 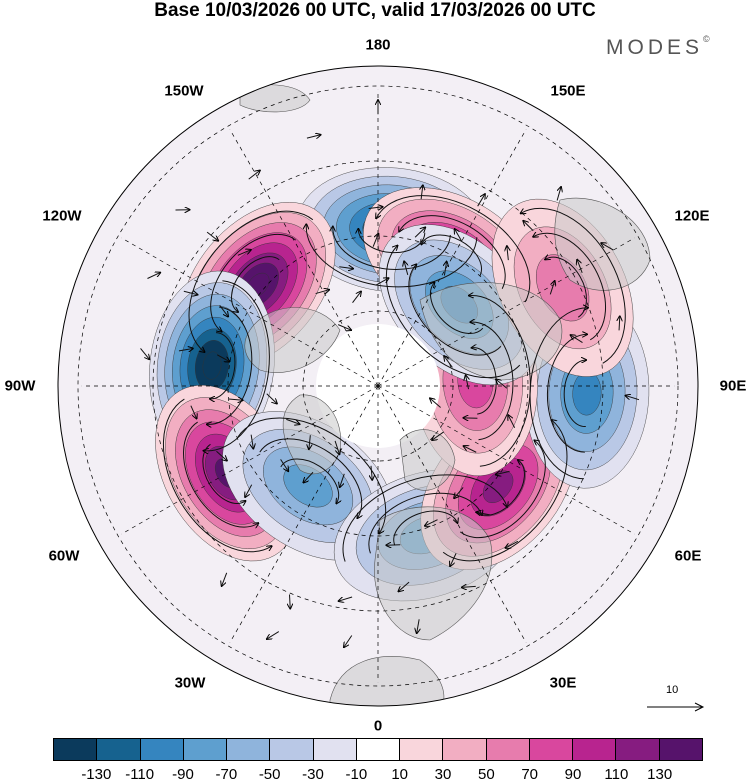 What do you see at coordinates (269, 774) in the screenshot?
I see `colorbar-tick-label: -50` at bounding box center [269, 774].